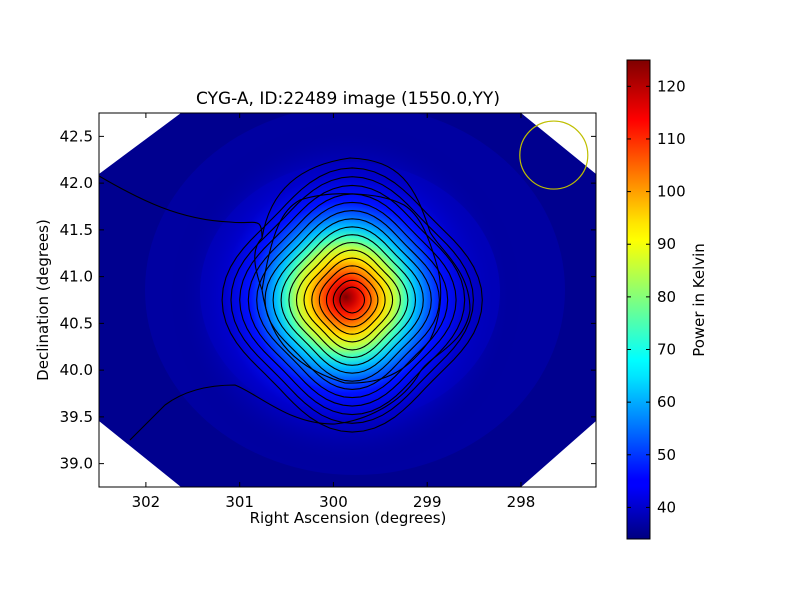  I want to click on y-tick-label: 39.0, so click(76, 464).